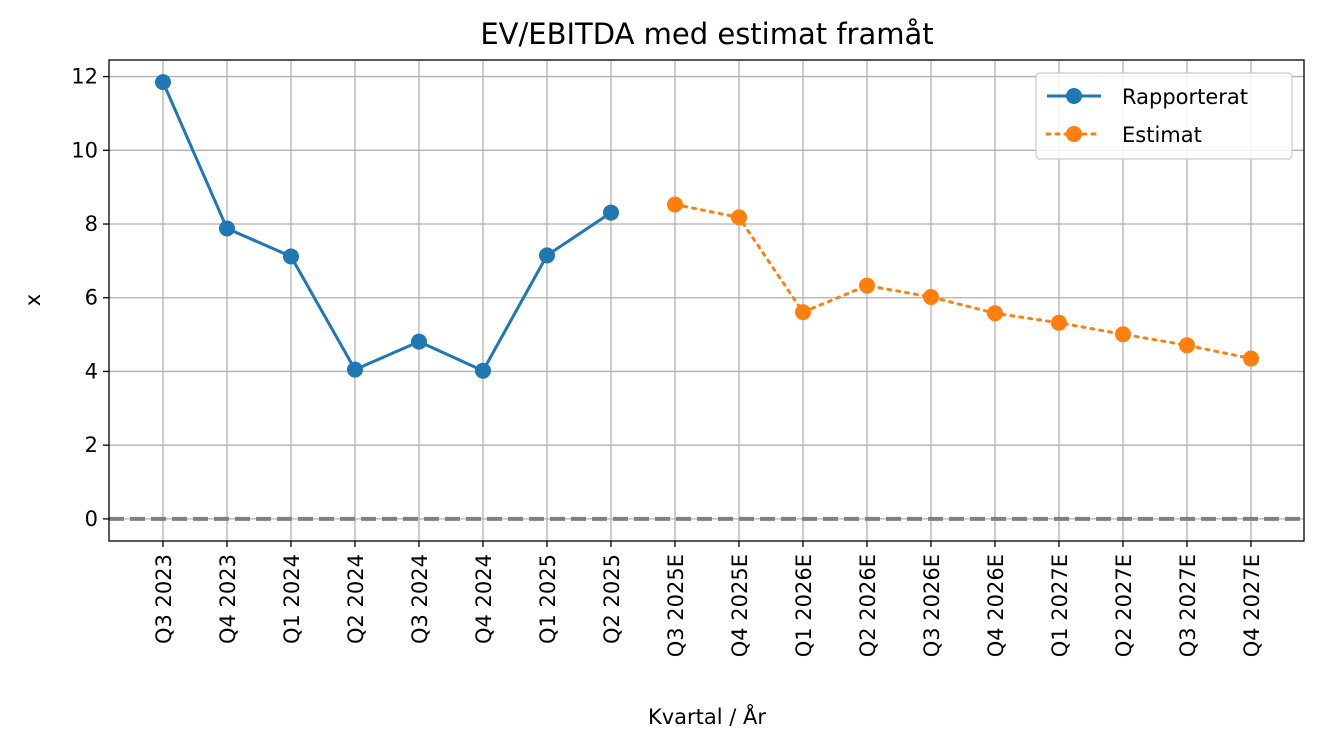 The width and height of the screenshot is (1324, 754). What do you see at coordinates (84, 77) in the screenshot?
I see `y-tick-label: 12` at bounding box center [84, 77].